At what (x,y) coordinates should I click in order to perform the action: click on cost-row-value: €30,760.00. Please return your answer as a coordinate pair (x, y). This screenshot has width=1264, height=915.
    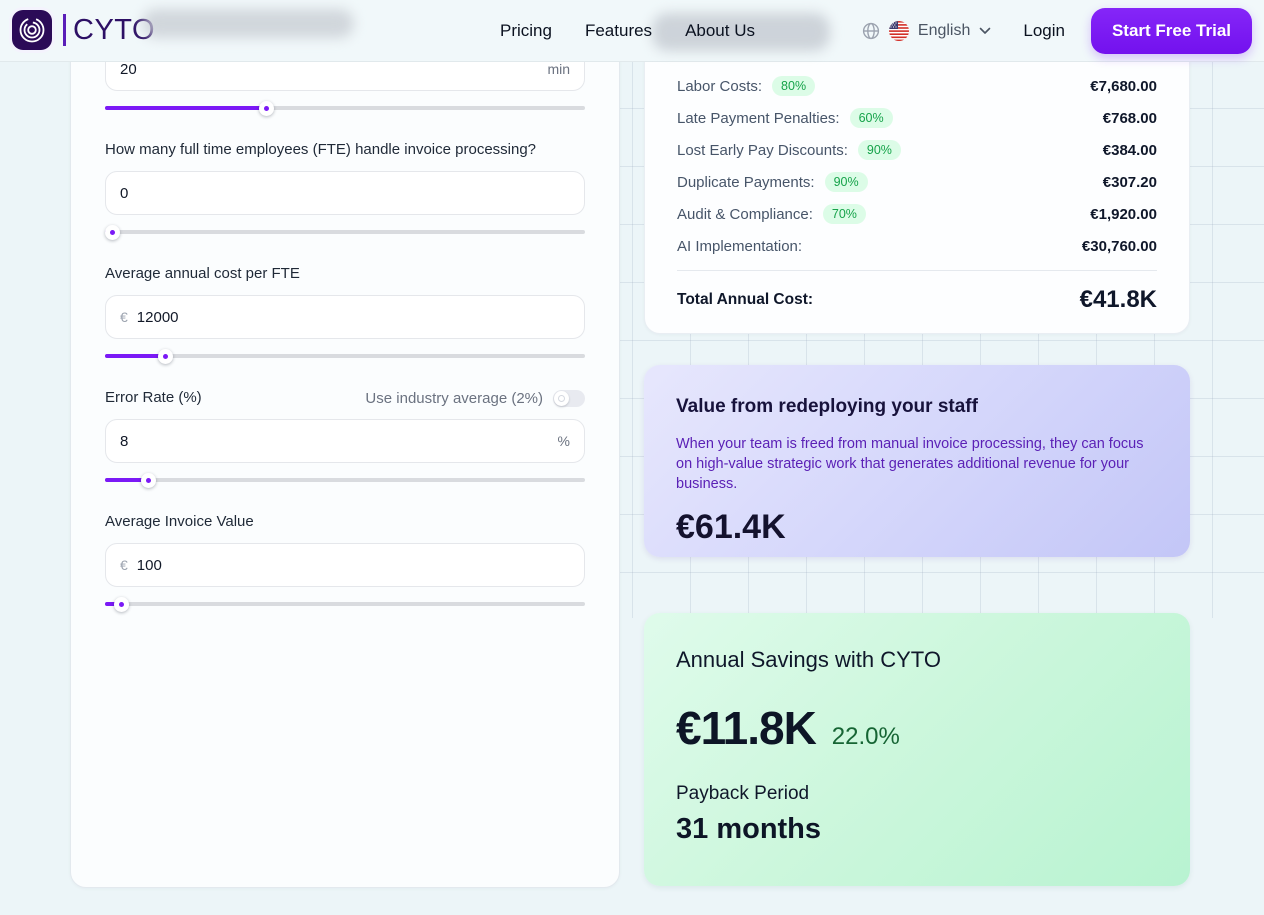
    Looking at the image, I should click on (1119, 246).